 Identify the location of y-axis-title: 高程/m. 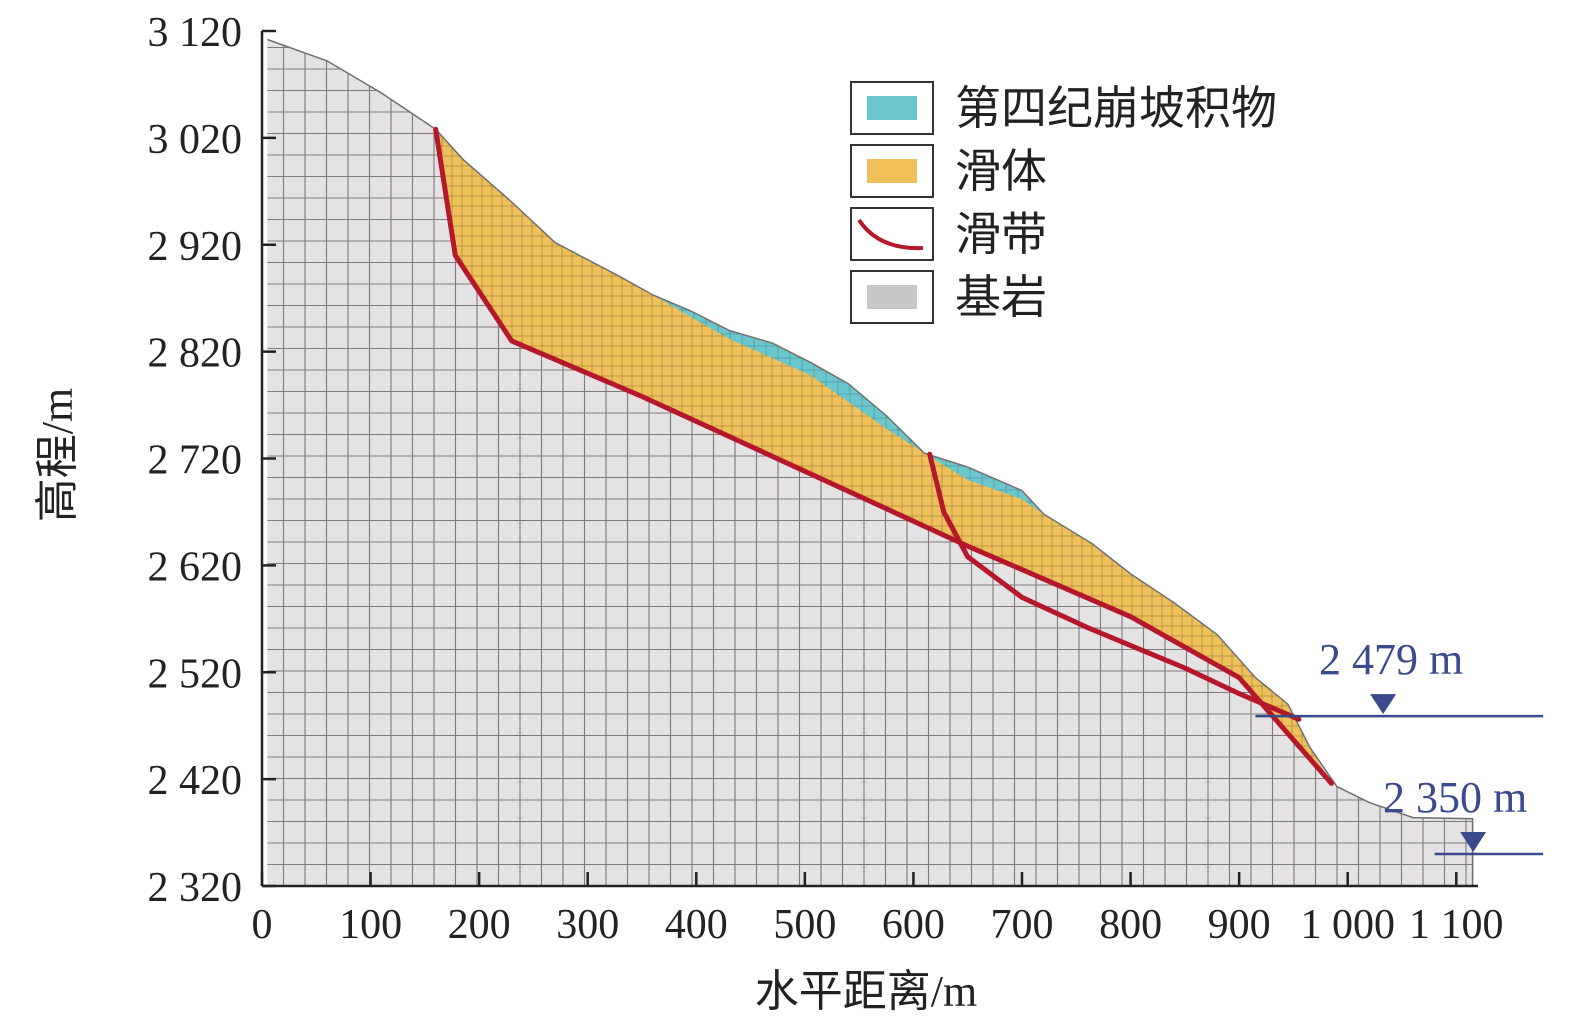
(57, 455).